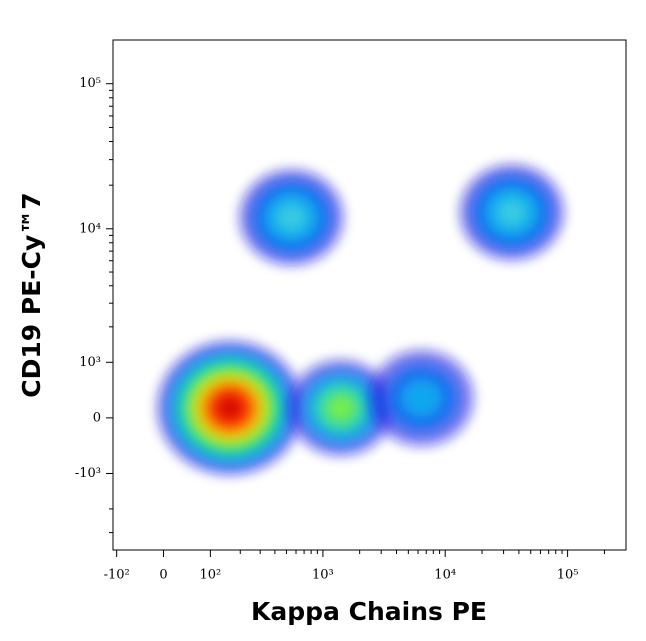 The image size is (646, 641). Describe the element at coordinates (90, 362) in the screenshot. I see `y-tick-label: 10³` at that location.